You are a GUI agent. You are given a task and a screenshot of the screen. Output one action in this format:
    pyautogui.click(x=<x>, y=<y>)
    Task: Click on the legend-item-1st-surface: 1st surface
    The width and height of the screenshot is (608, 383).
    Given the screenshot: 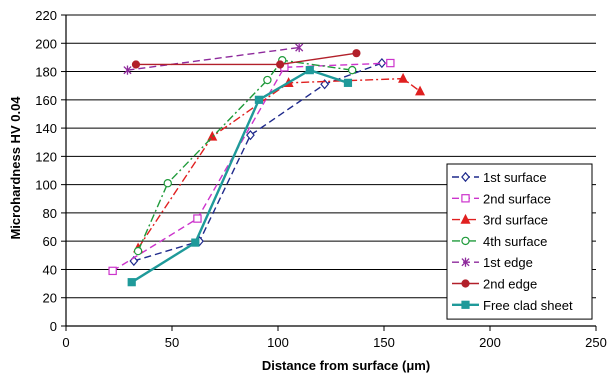 What is the action you would take?
    pyautogui.click(x=499, y=177)
    